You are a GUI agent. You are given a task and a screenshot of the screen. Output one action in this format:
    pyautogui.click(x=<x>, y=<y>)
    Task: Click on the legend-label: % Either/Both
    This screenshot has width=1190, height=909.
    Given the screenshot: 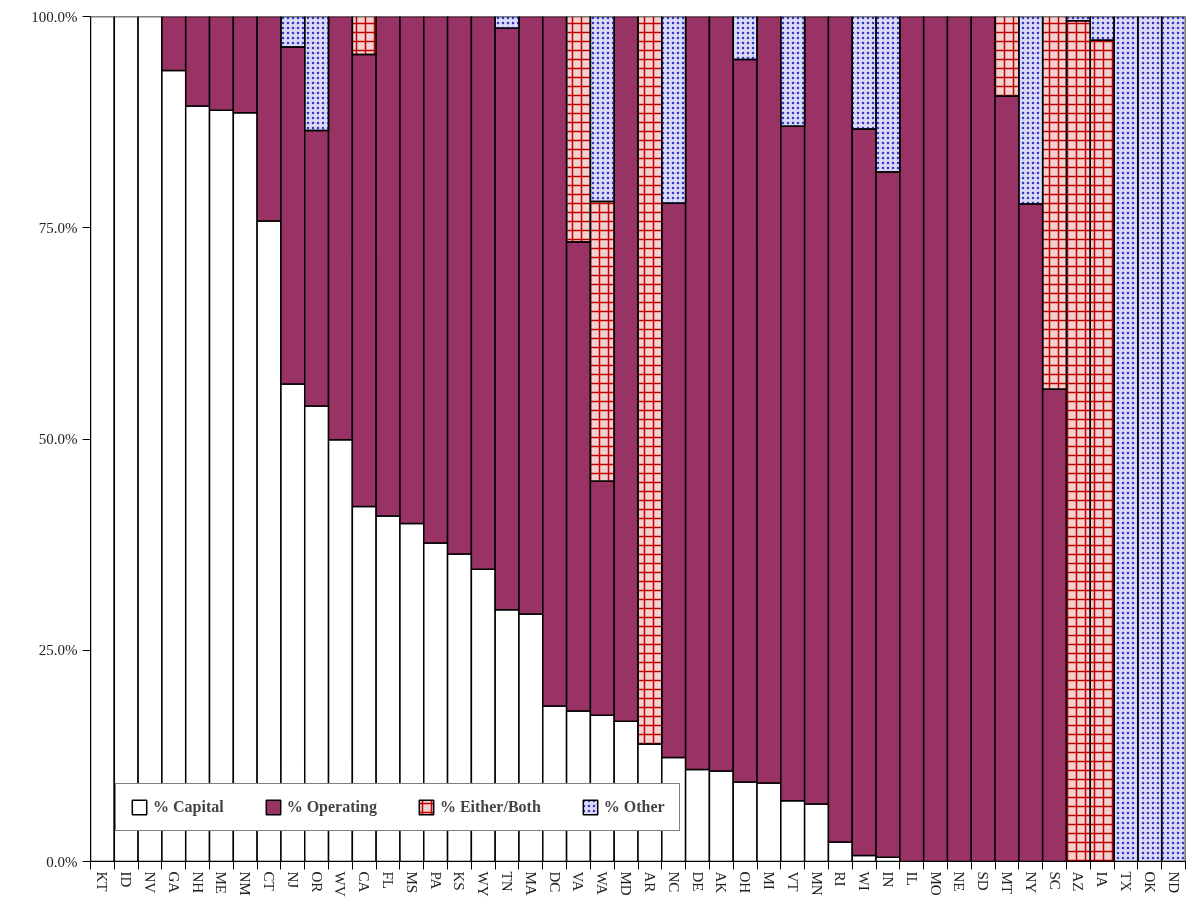 What is the action you would take?
    pyautogui.click(x=490, y=807)
    